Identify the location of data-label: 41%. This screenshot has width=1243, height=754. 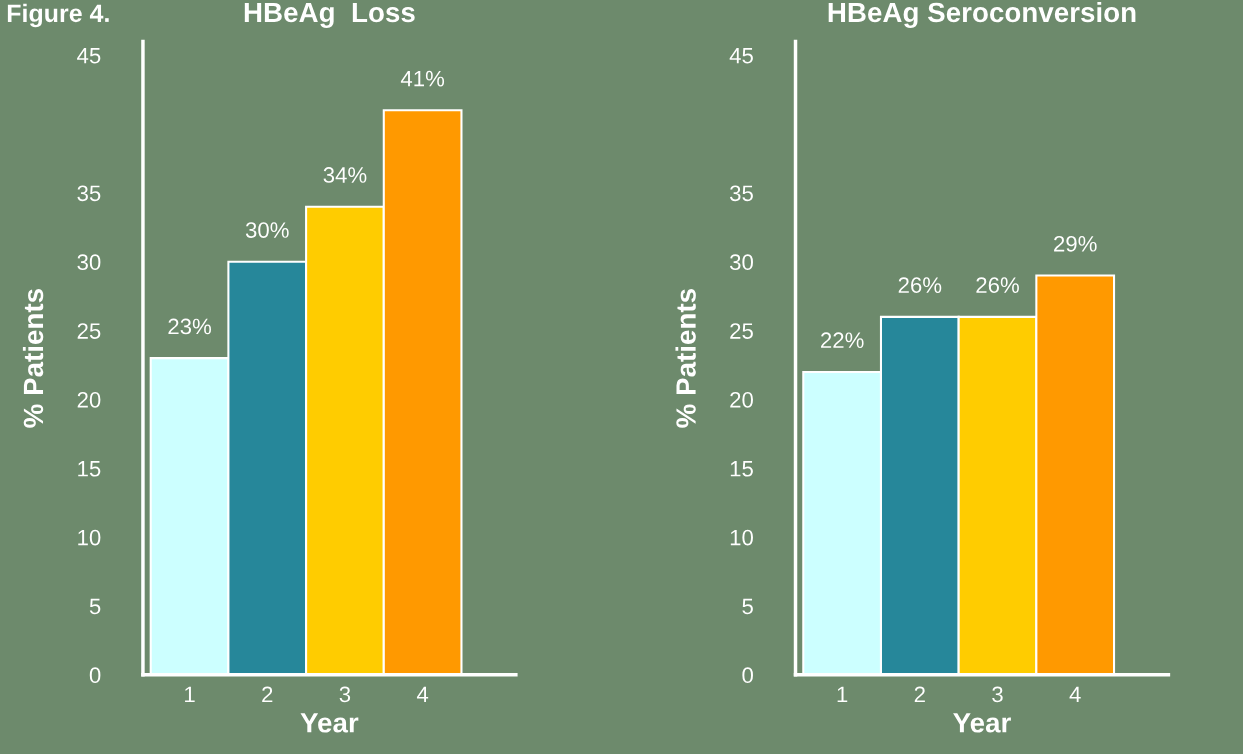
(422, 78).